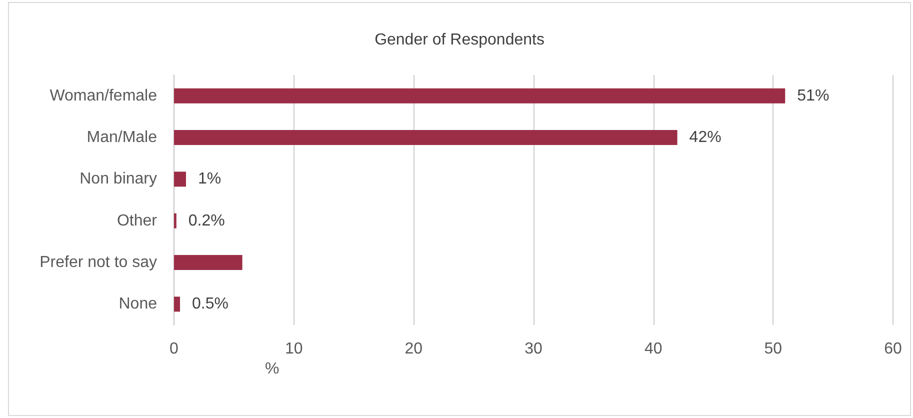 This screenshot has width=913, height=418. I want to click on y-tick-label: Prefer not to say, so click(98, 262).